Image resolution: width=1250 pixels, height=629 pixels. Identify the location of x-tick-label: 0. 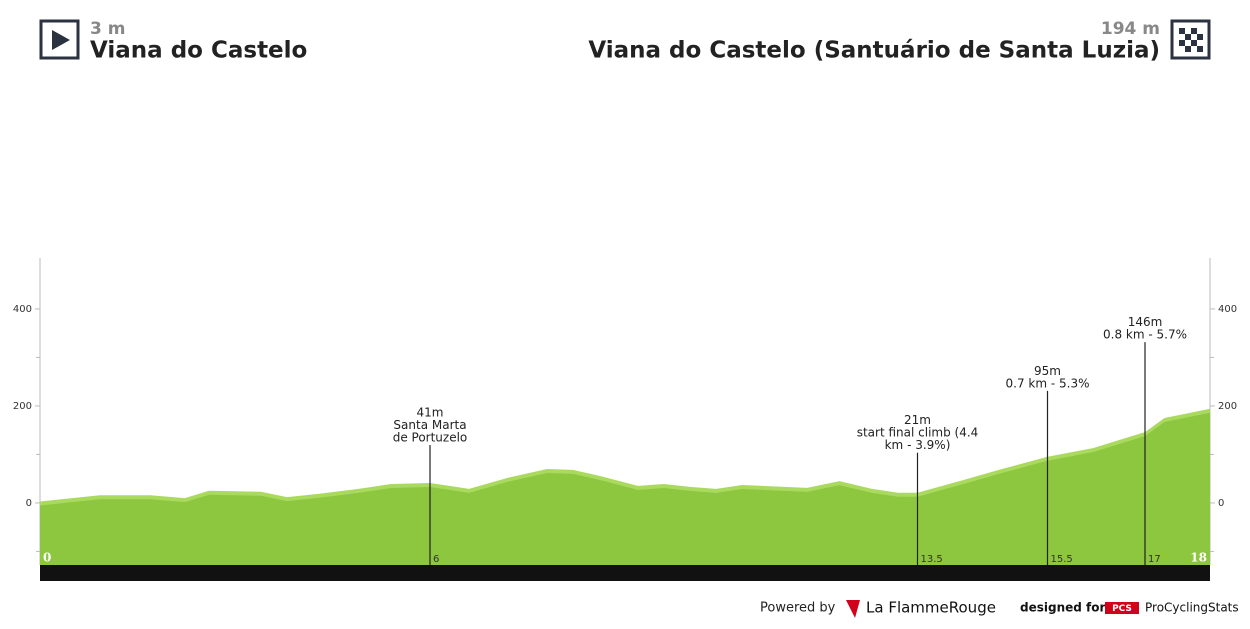
(47, 558).